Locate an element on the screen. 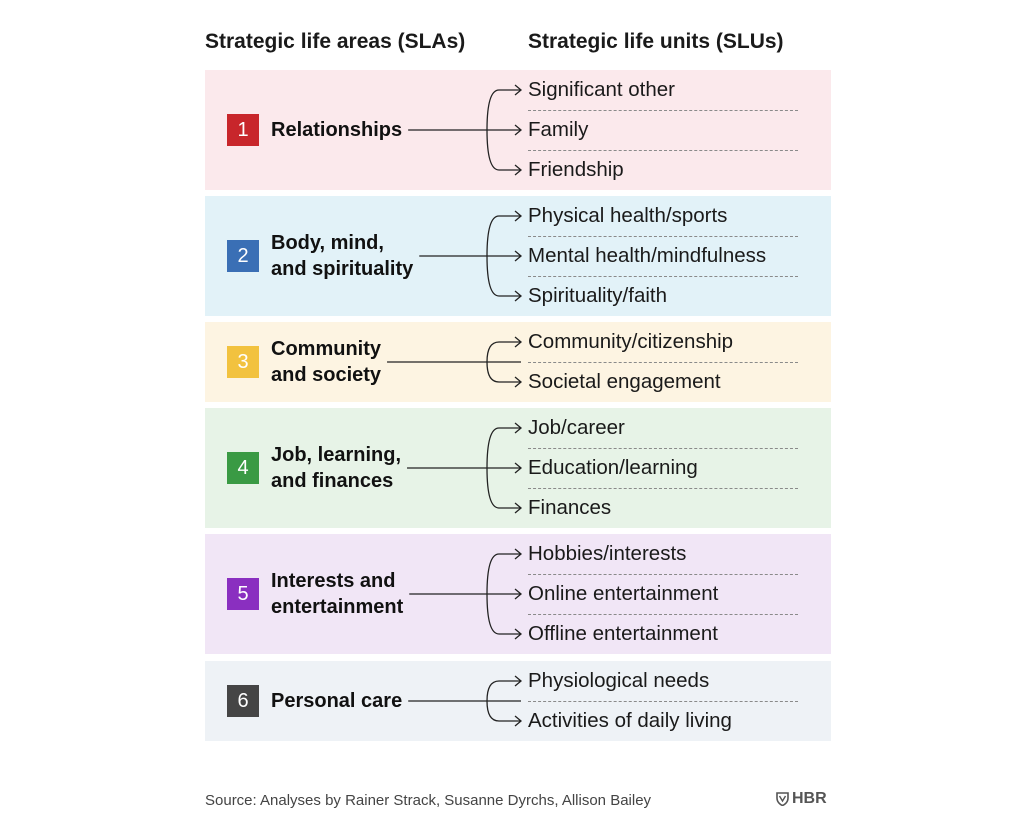 This screenshot has height=837, width=1024. sla-column-header: Strategic life areas (SLAs) is located at coordinates (335, 41).